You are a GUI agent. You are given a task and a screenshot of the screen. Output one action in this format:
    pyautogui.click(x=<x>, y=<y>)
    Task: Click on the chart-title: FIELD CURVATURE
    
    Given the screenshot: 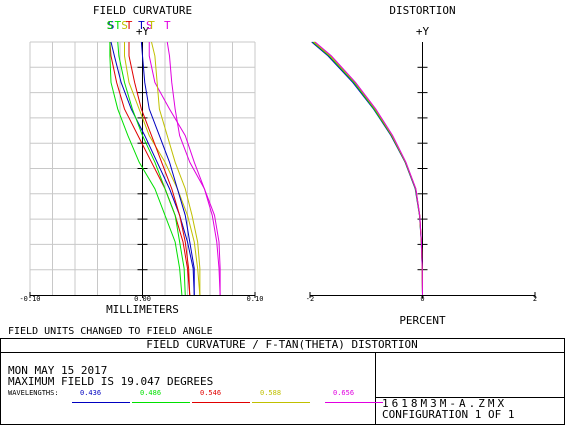 What is the action you would take?
    pyautogui.click(x=142, y=10)
    